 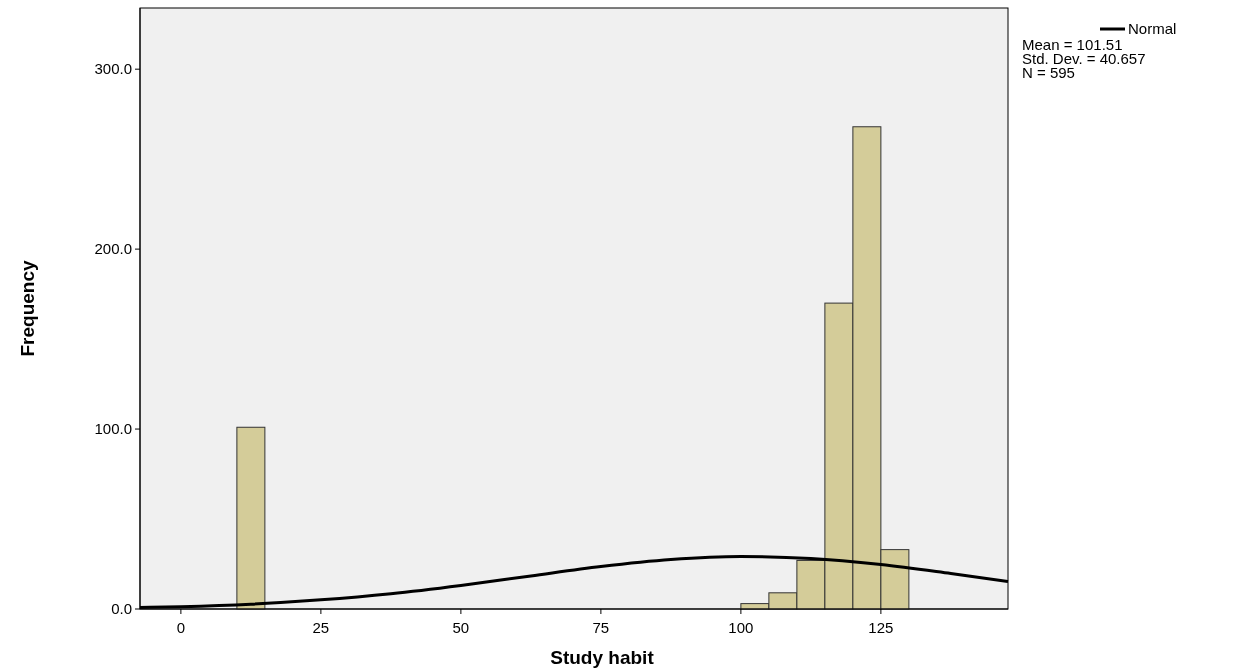 I want to click on x-tick-label: 75, so click(x=601, y=627).